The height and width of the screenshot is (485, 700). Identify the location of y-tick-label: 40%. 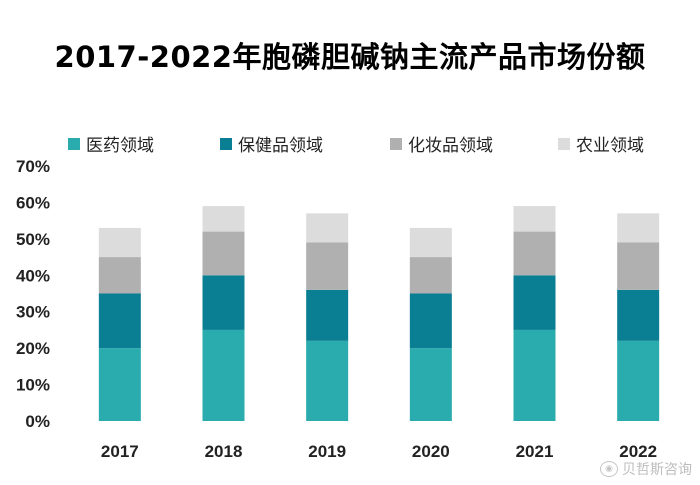
(33, 275).